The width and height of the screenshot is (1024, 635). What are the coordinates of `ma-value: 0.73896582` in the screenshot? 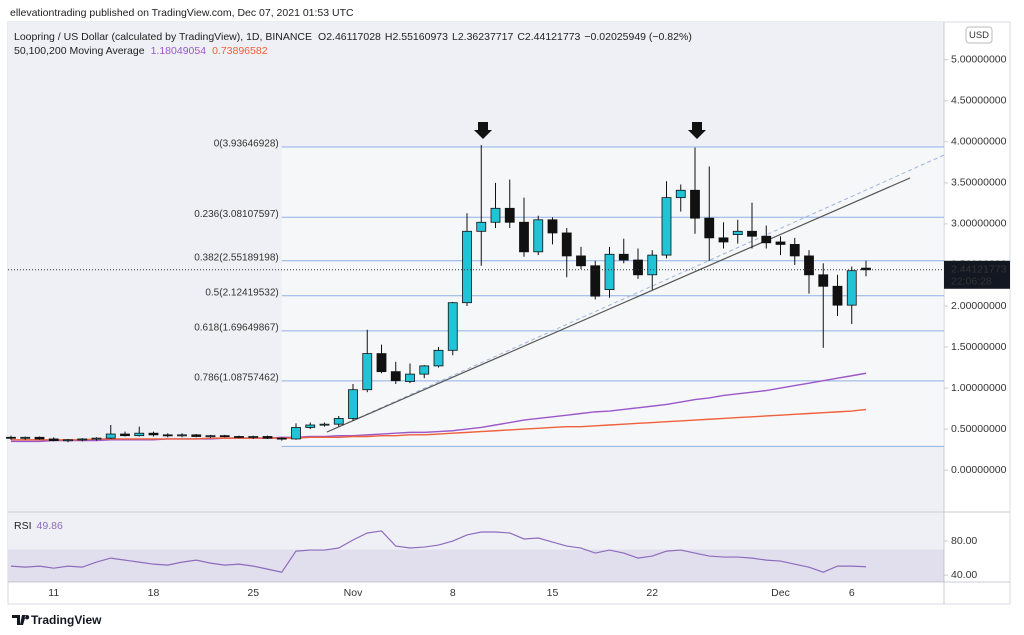 It's located at (240, 51).